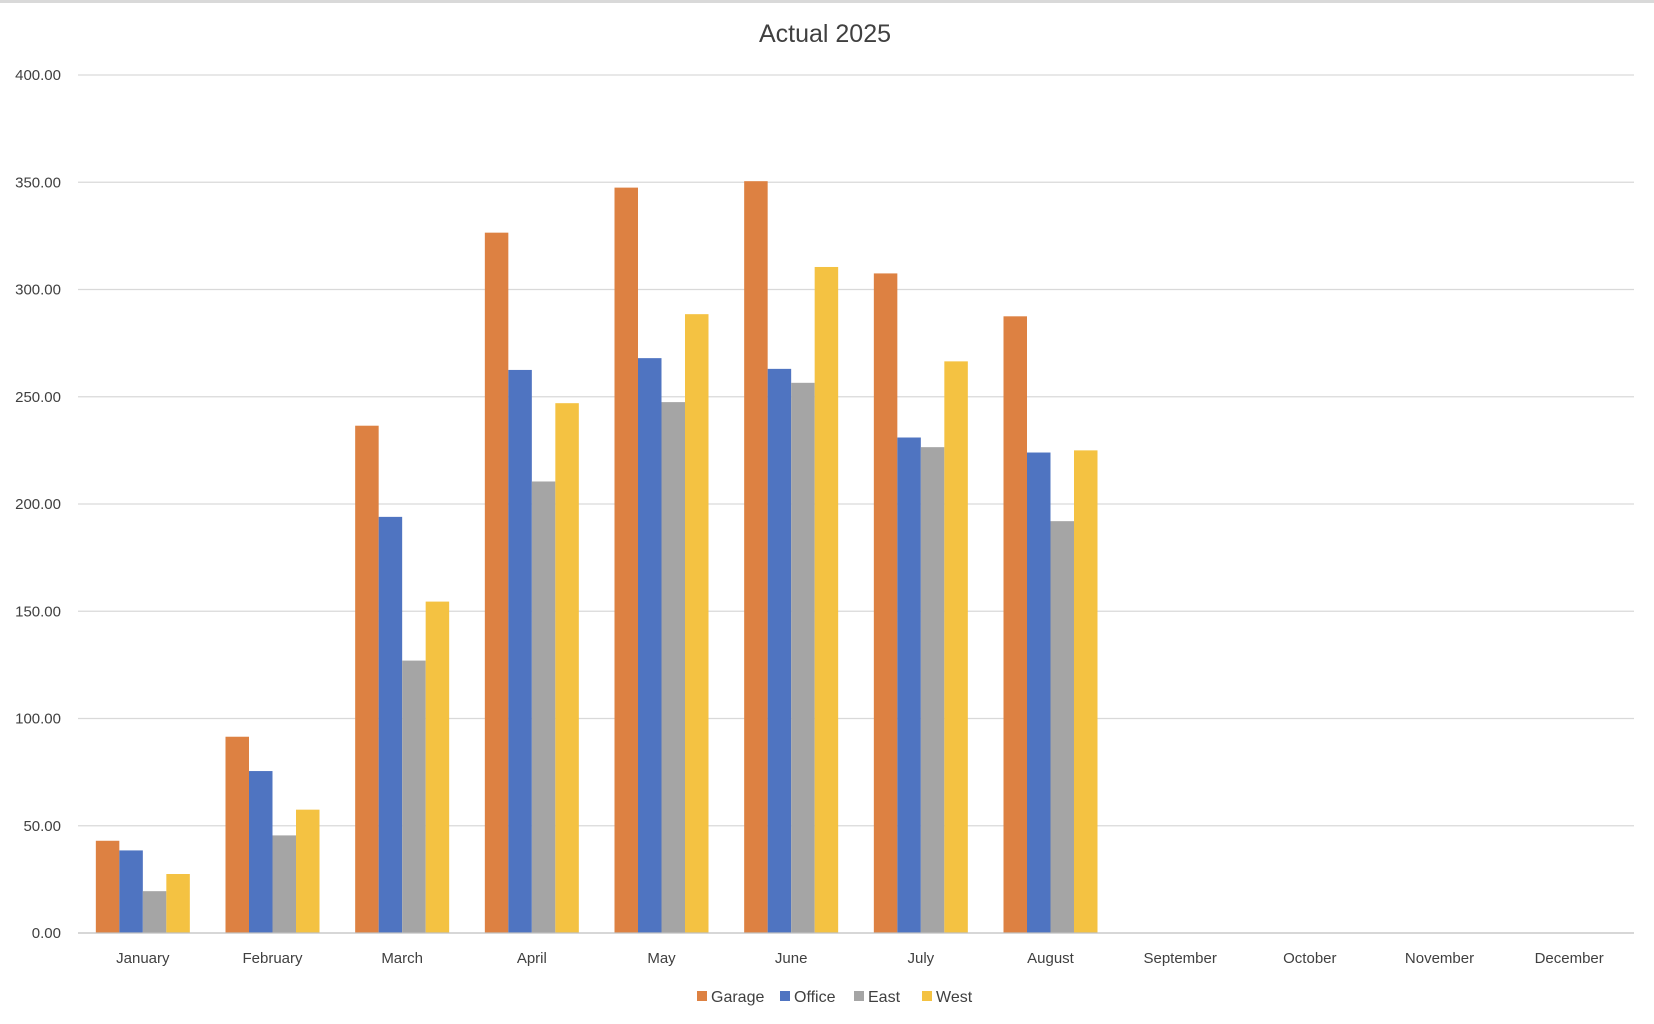  I want to click on y-tick-label: 50.00, so click(42, 826).